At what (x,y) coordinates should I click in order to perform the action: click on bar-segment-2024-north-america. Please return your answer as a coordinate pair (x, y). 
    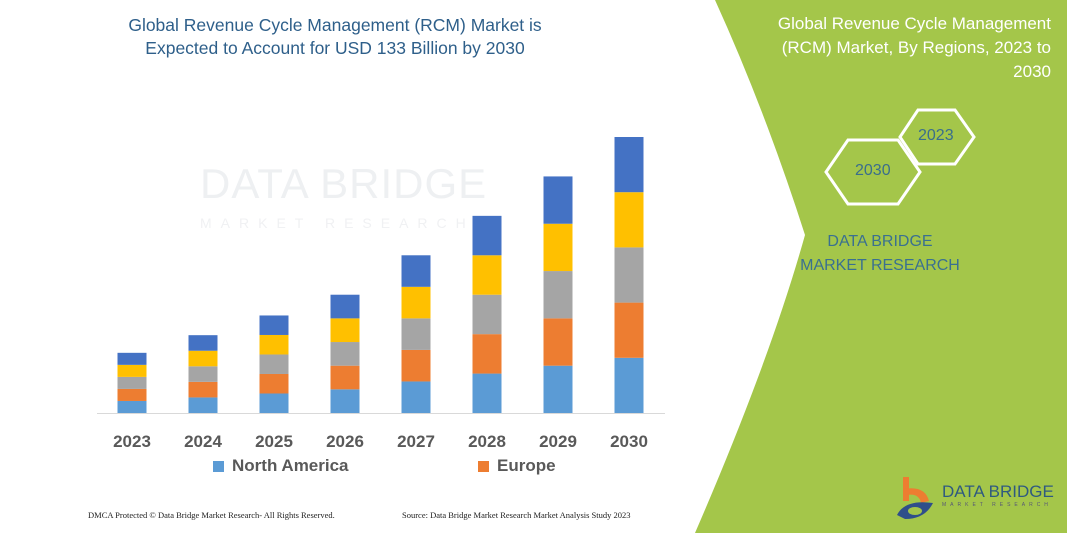
    Looking at the image, I should click on (203, 405).